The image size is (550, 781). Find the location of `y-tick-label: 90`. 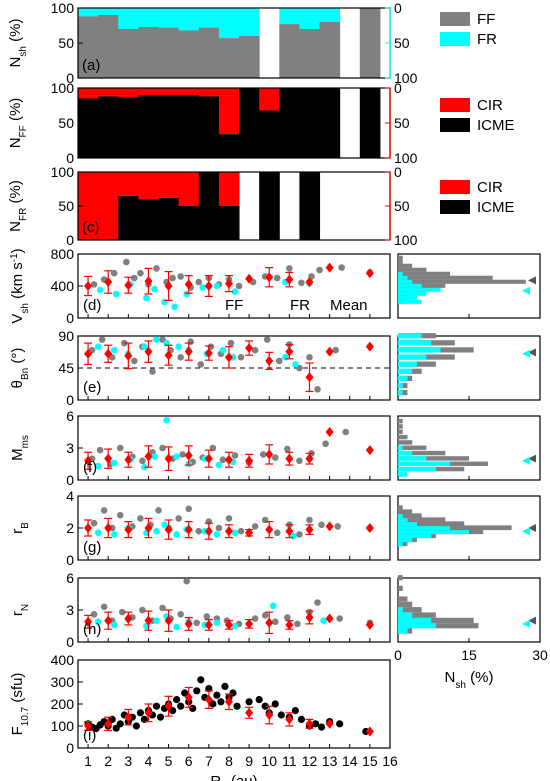

y-tick-label: 90 is located at coordinates (66, 336).